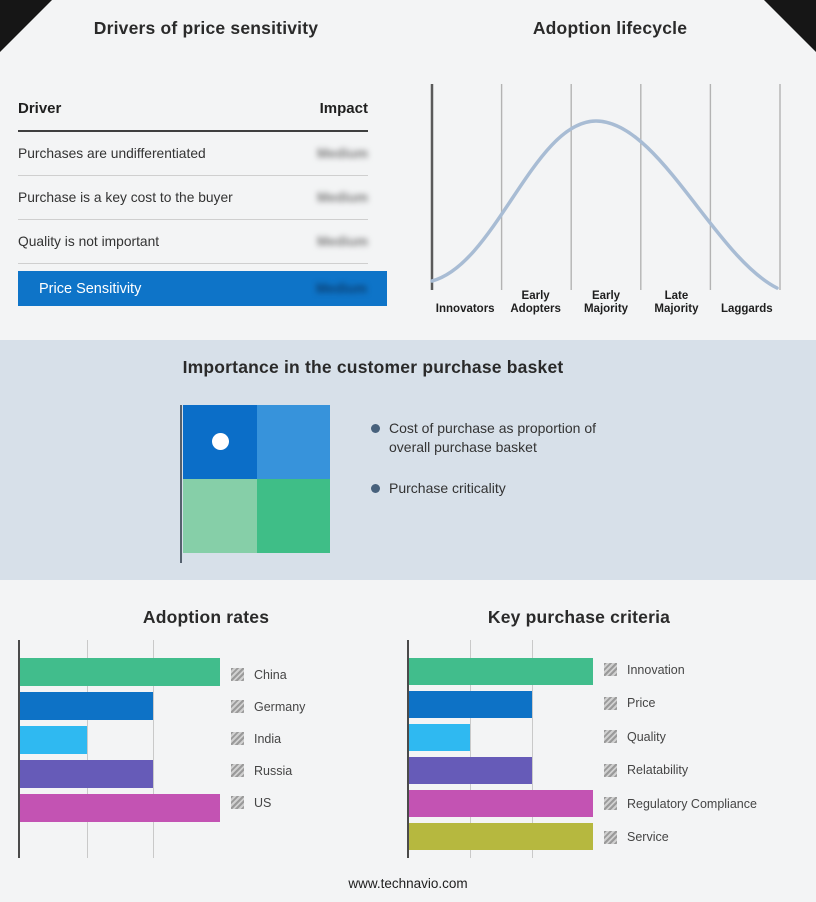 The height and width of the screenshot is (902, 816). I want to click on legend-item: Relatability, so click(680, 770).